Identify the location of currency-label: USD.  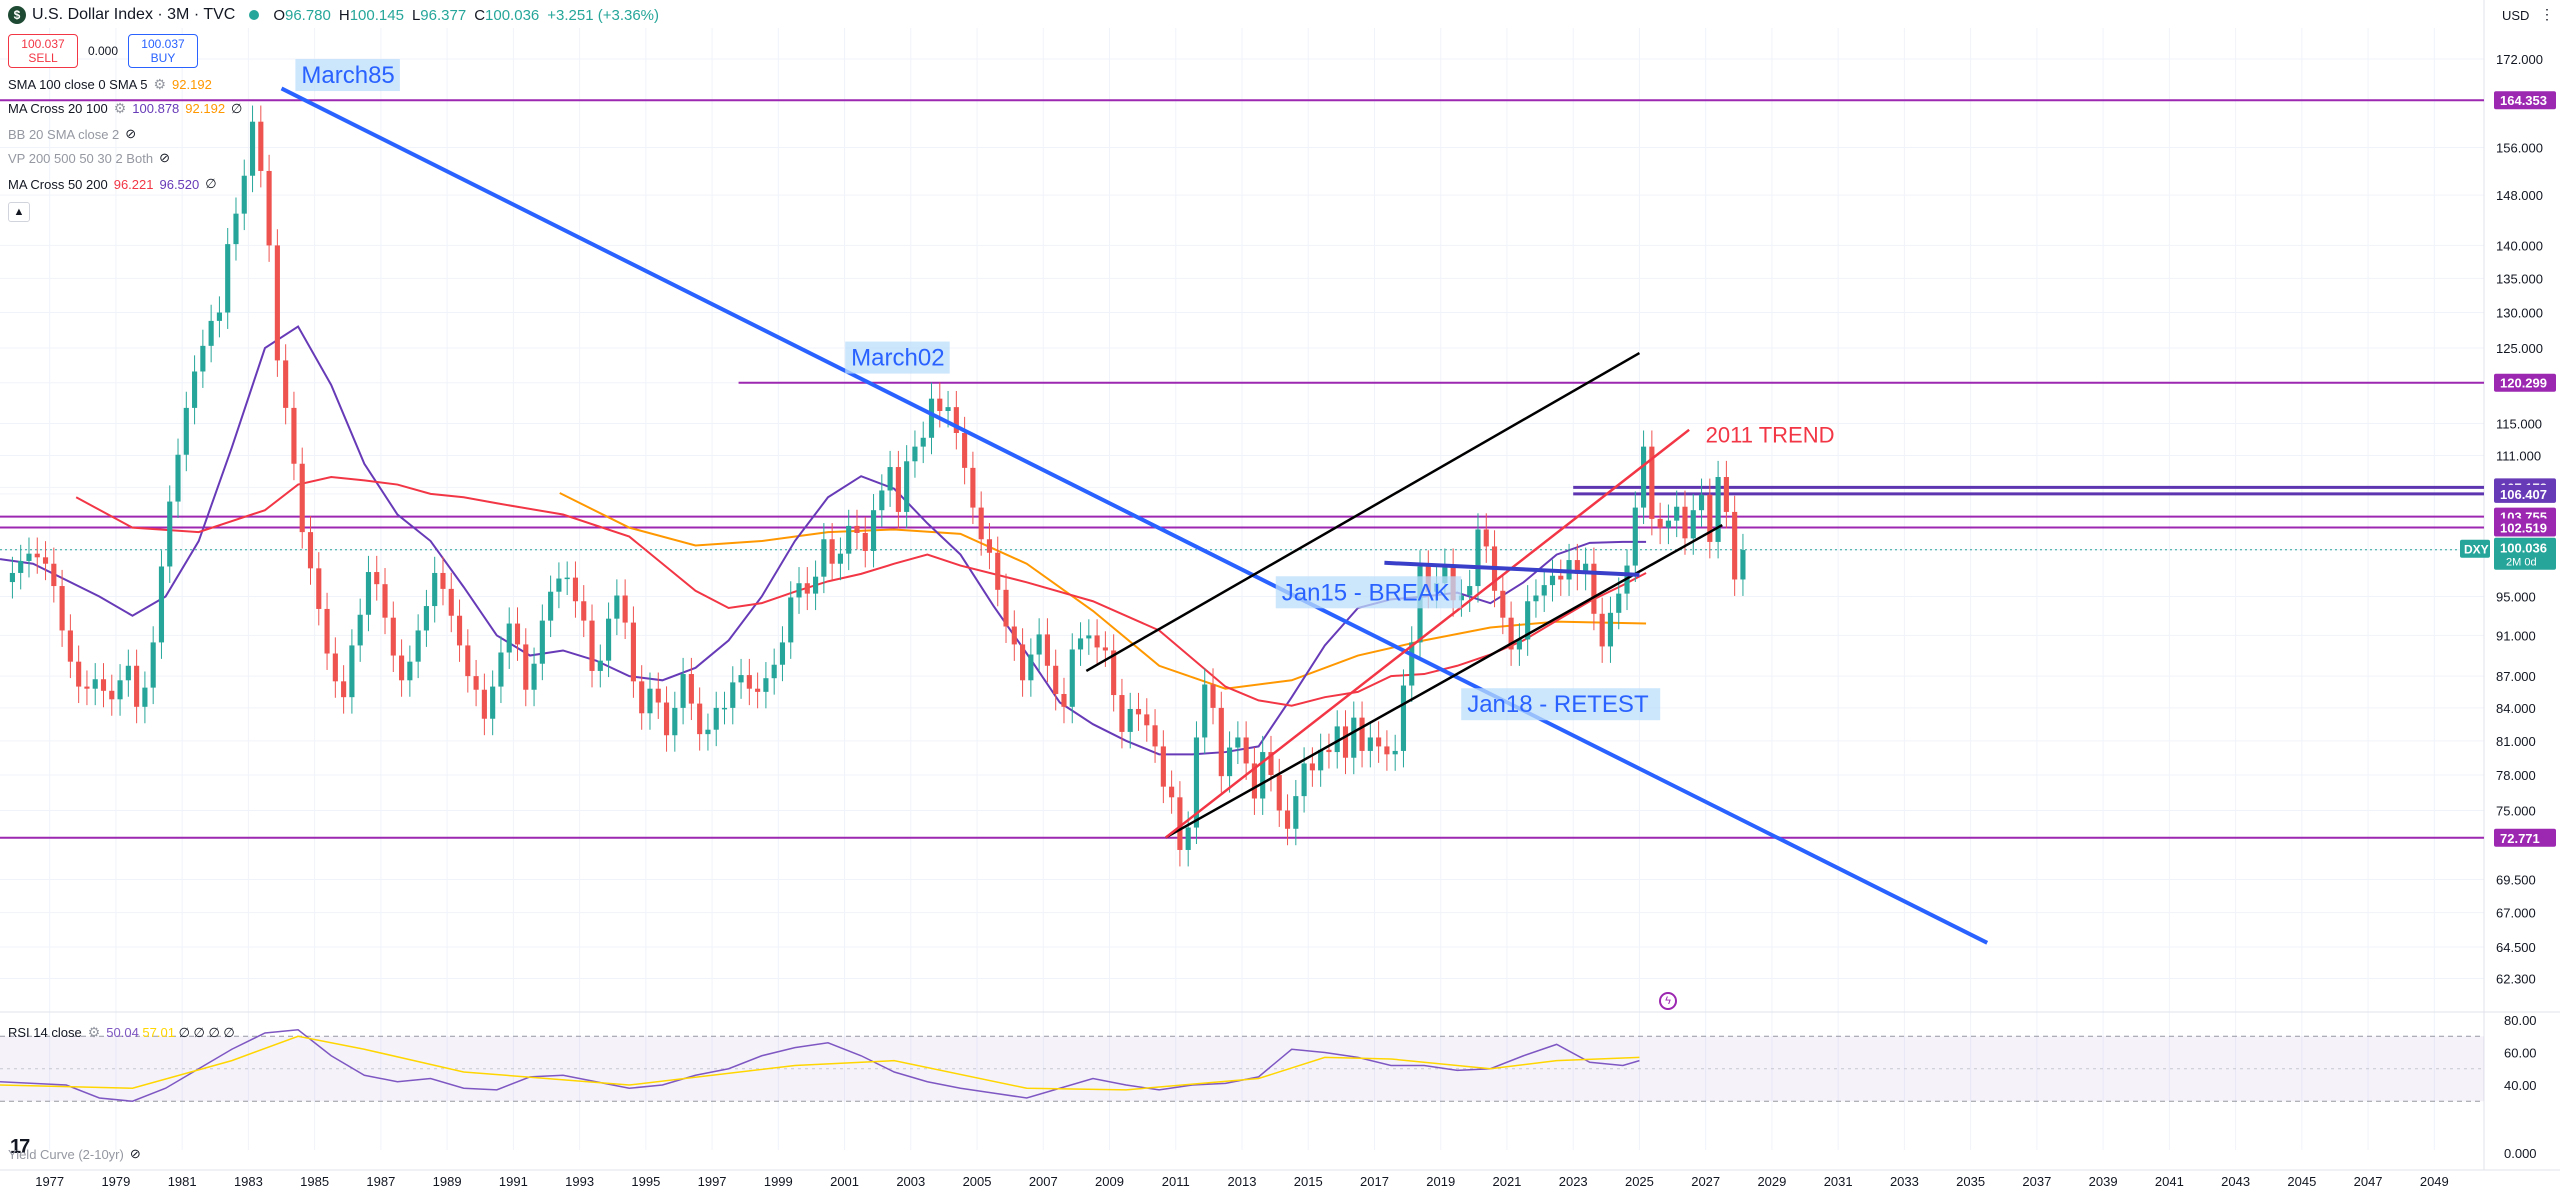
(2516, 15).